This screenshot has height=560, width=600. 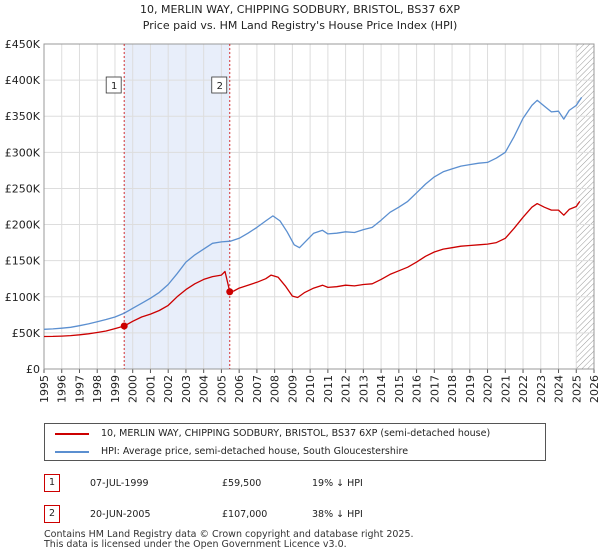 I want to click on y-tick-label: £450K, so click(x=23, y=44).